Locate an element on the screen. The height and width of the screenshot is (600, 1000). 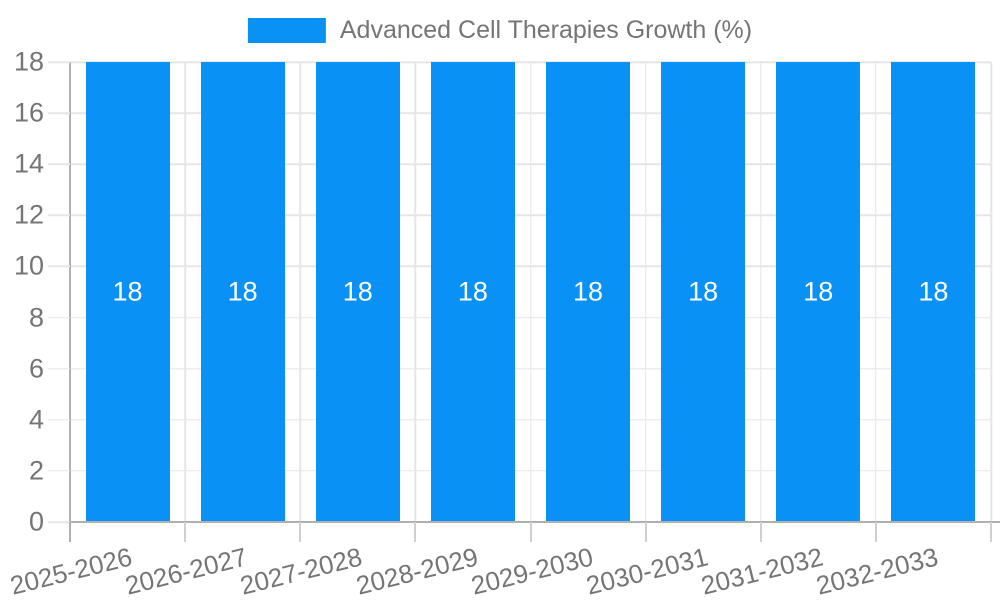
y-tick-label: 10 is located at coordinates (28, 265).